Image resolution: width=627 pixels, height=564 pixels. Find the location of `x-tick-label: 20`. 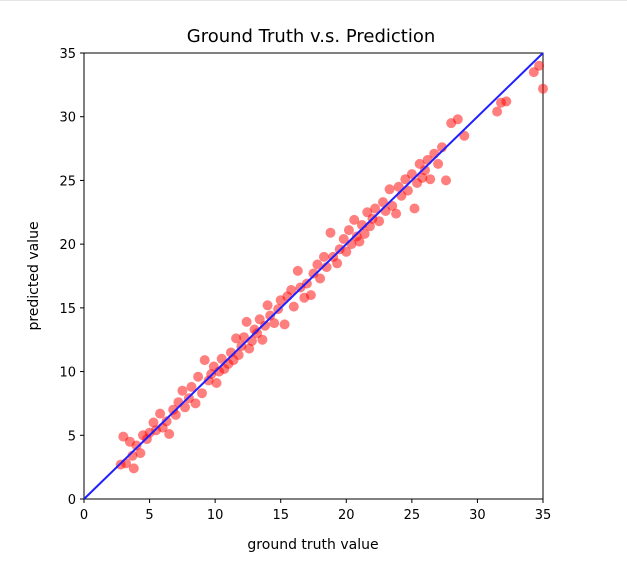

x-tick-label: 20 is located at coordinates (346, 515).